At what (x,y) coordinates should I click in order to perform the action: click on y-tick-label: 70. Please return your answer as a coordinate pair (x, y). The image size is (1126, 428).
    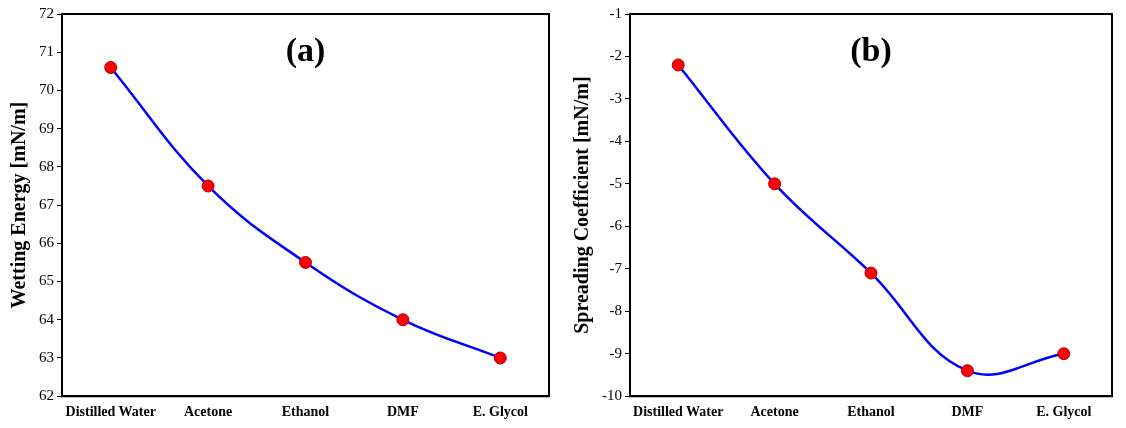
    Looking at the image, I should click on (46, 89).